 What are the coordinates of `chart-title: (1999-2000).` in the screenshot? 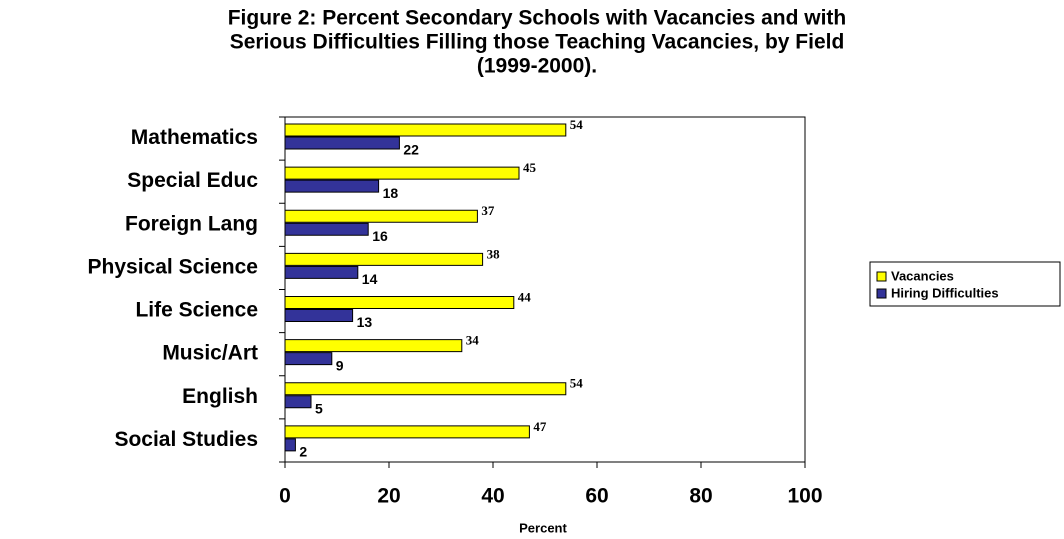 It's located at (537, 66).